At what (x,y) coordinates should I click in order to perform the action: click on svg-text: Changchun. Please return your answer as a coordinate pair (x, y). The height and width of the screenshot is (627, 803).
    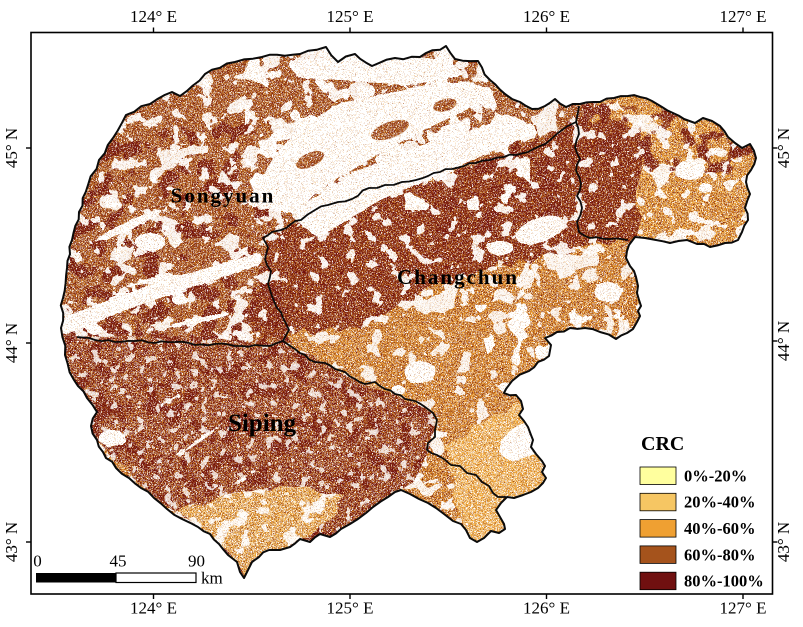
    Looking at the image, I should click on (458, 277).